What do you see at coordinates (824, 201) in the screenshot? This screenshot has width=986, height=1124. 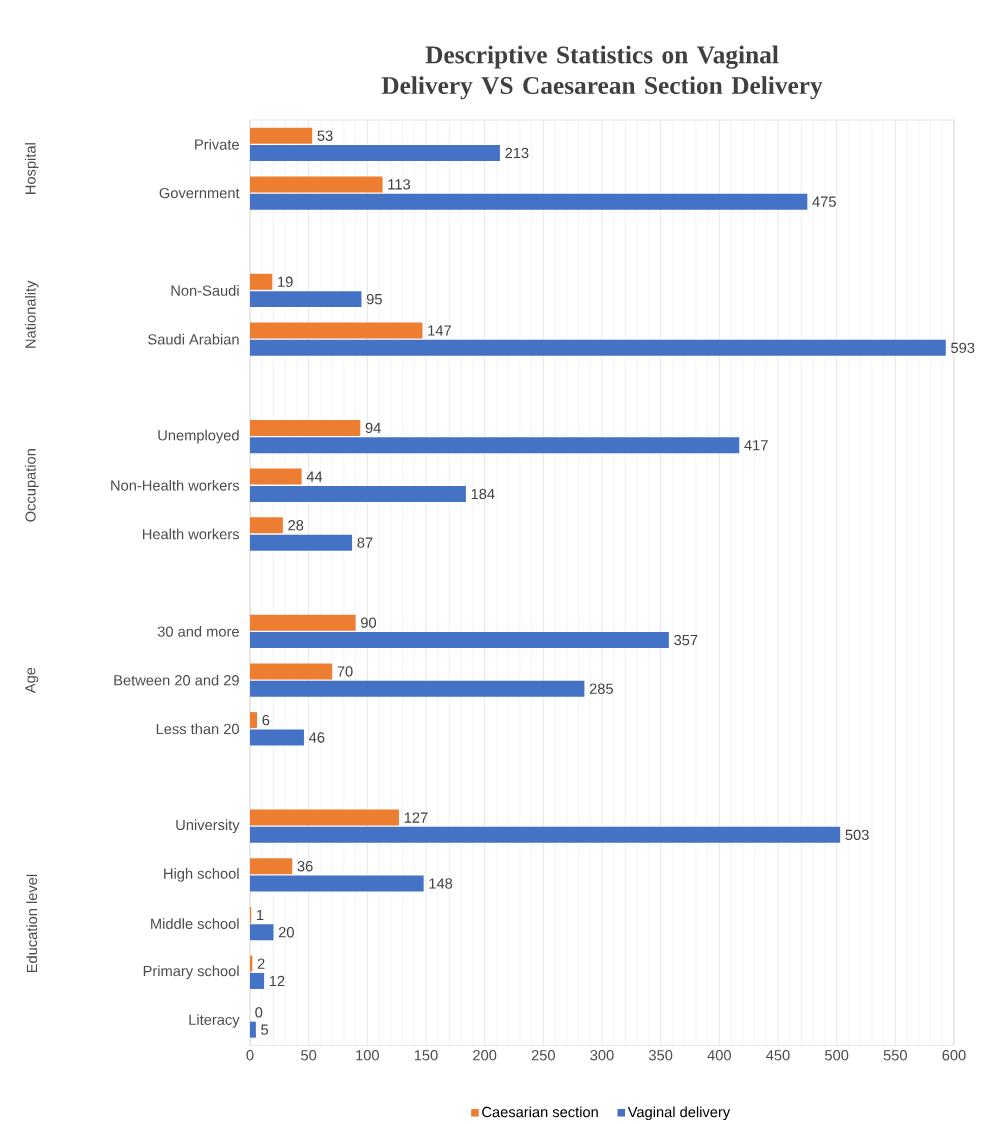 I see `data-label: 475` at bounding box center [824, 201].